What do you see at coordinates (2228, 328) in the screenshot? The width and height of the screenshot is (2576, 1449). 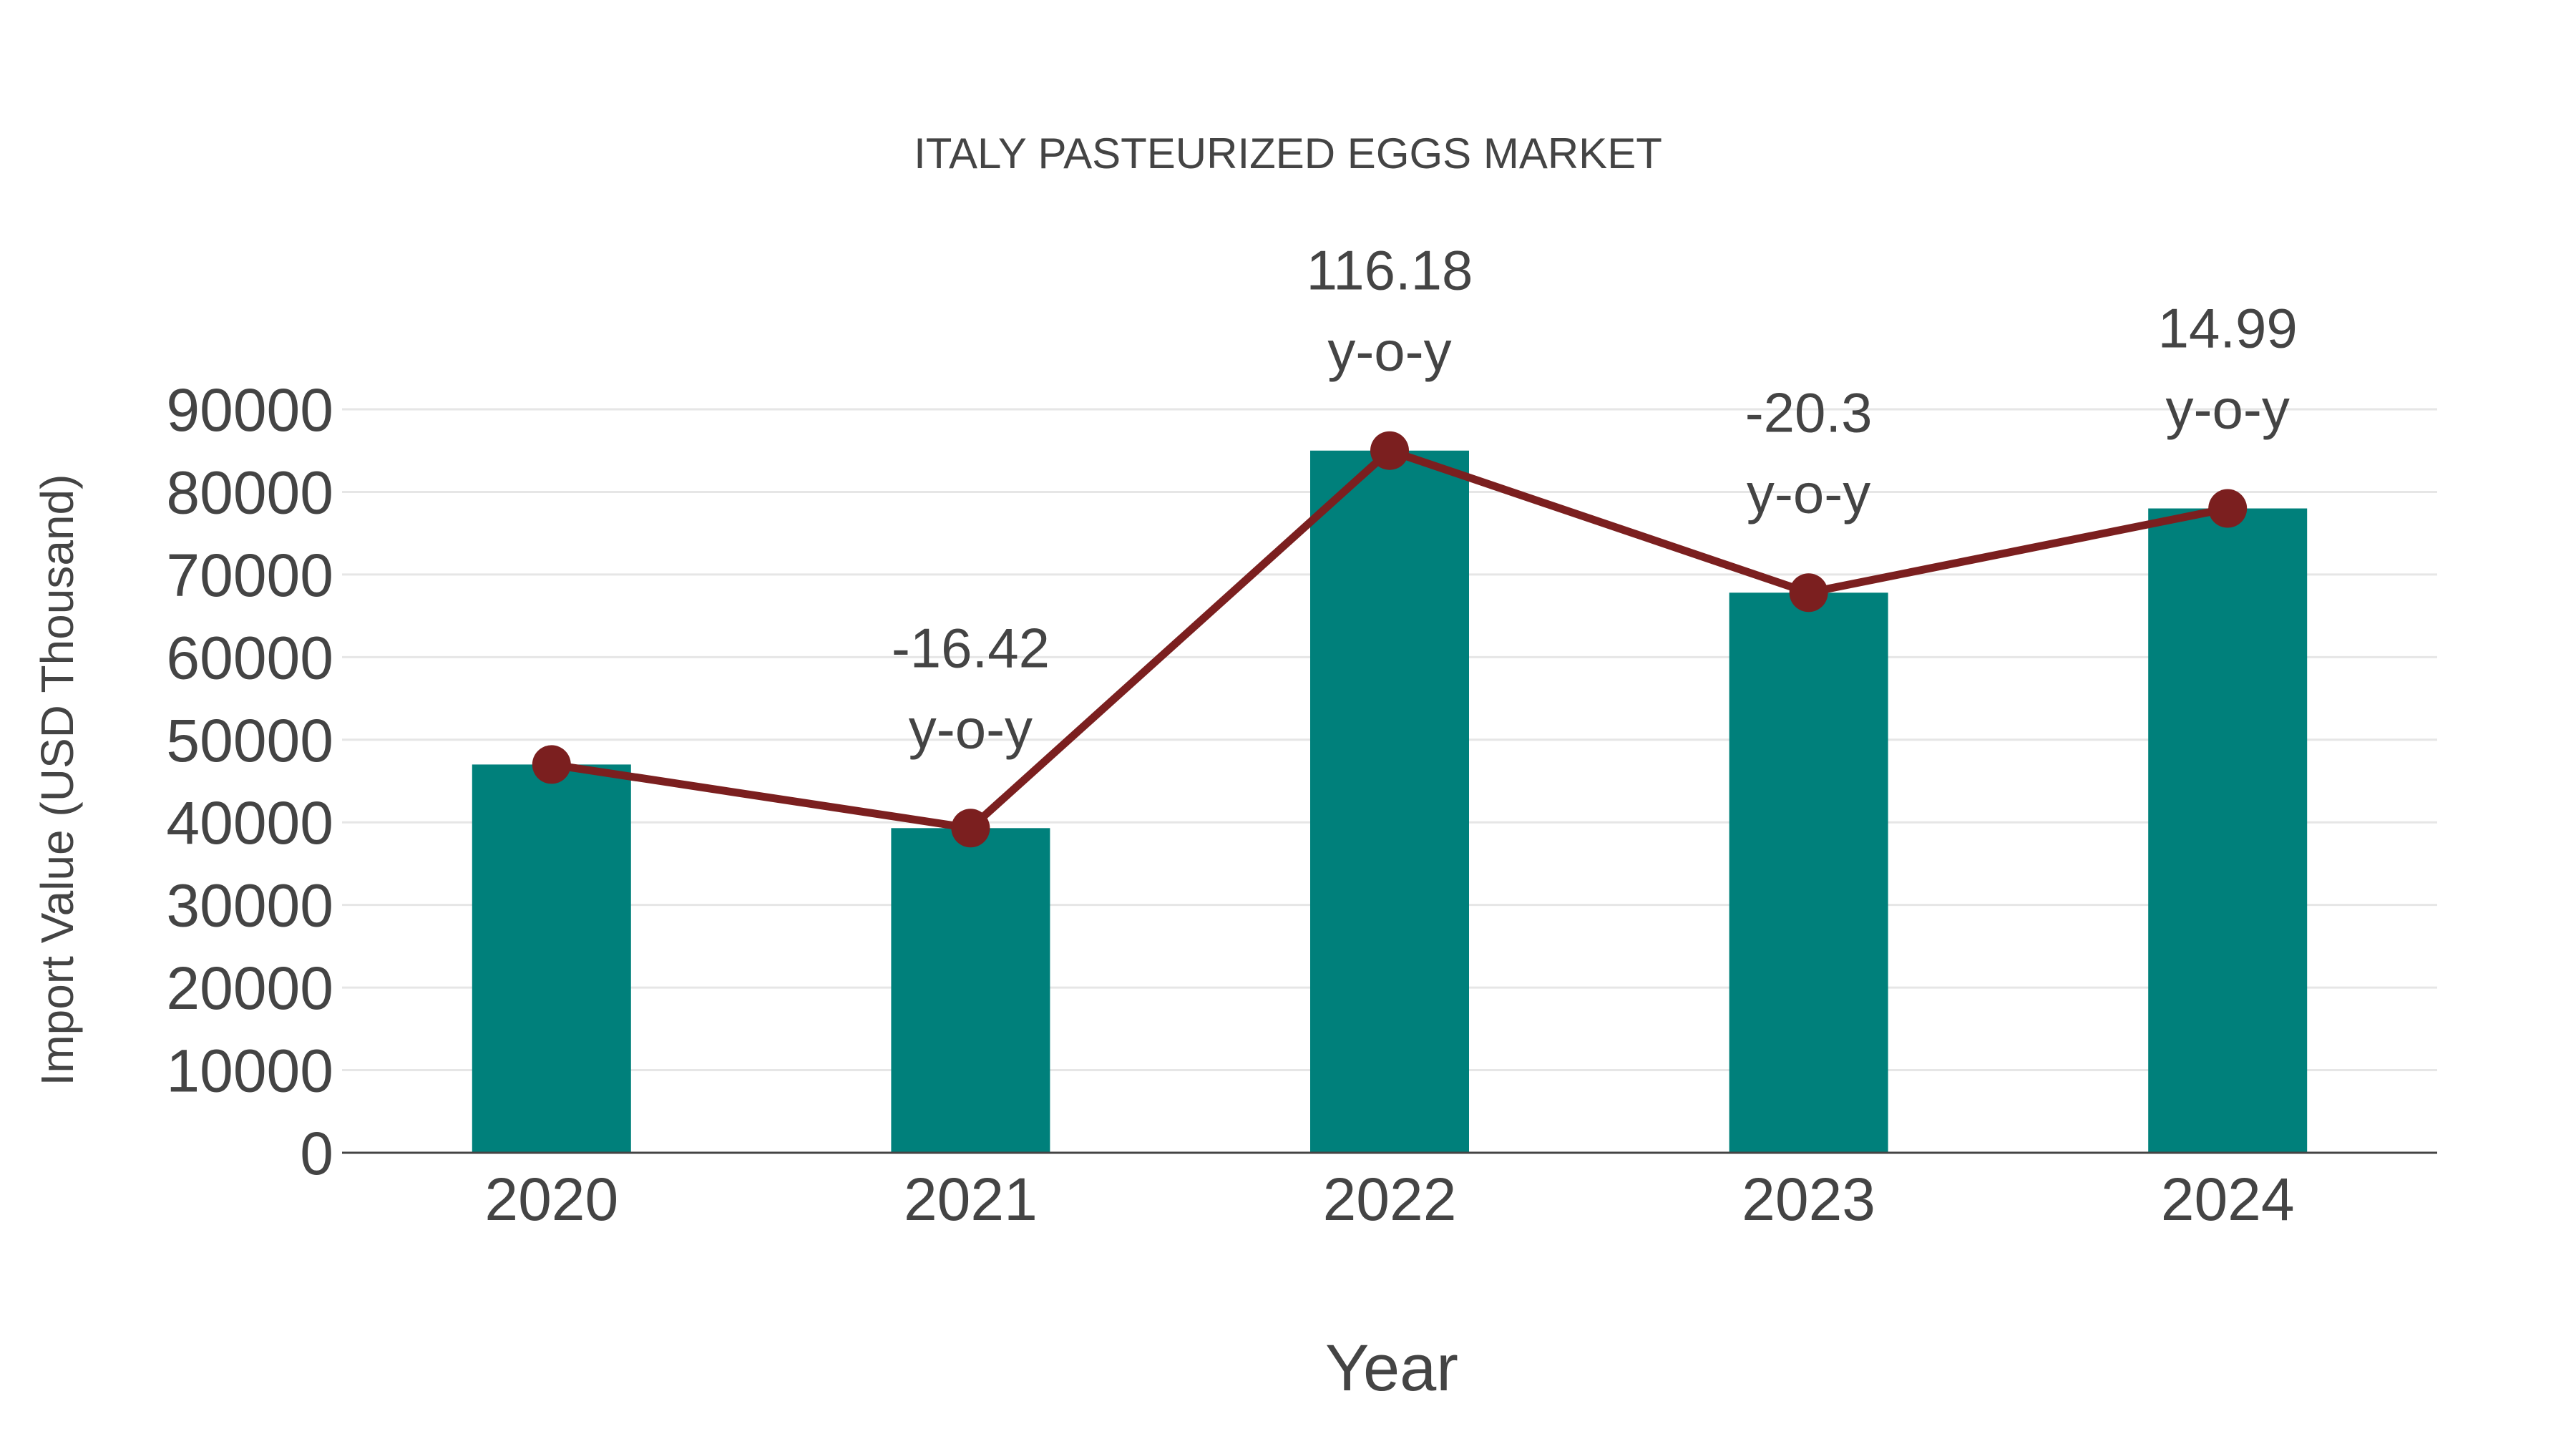 I see `yoy-value: 14.99` at bounding box center [2228, 328].